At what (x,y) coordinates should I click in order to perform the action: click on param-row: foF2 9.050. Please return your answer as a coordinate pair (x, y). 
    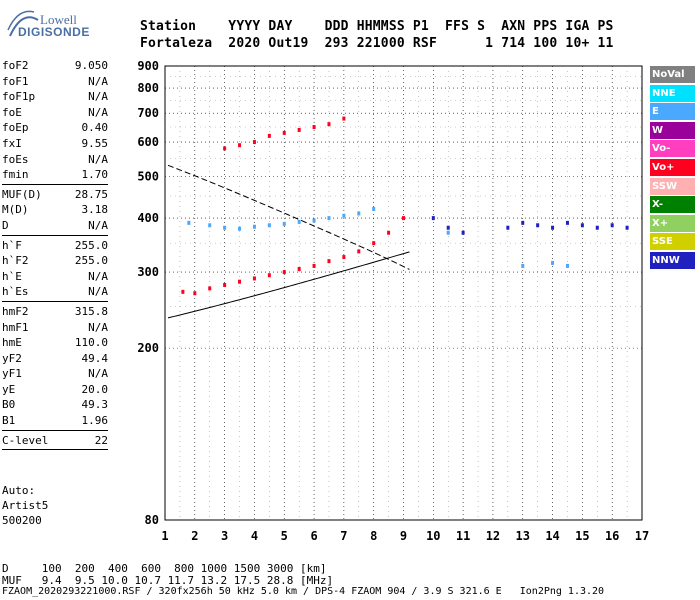
    Looking at the image, I should click on (55, 66).